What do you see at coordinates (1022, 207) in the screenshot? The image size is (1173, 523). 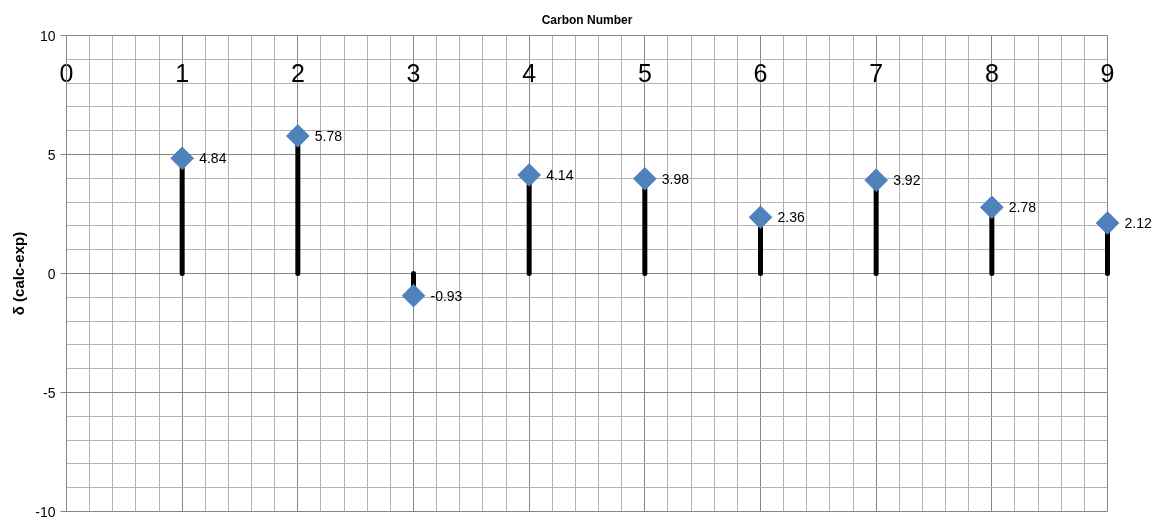 I see `data-label: 2.78` at bounding box center [1022, 207].